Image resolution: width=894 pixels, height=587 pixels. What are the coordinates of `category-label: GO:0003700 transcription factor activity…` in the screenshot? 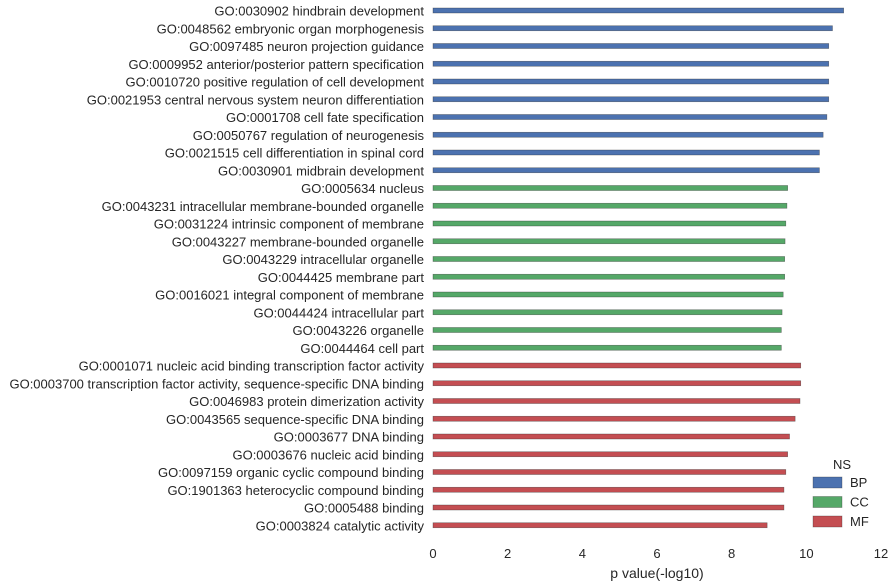 It's located at (216, 383).